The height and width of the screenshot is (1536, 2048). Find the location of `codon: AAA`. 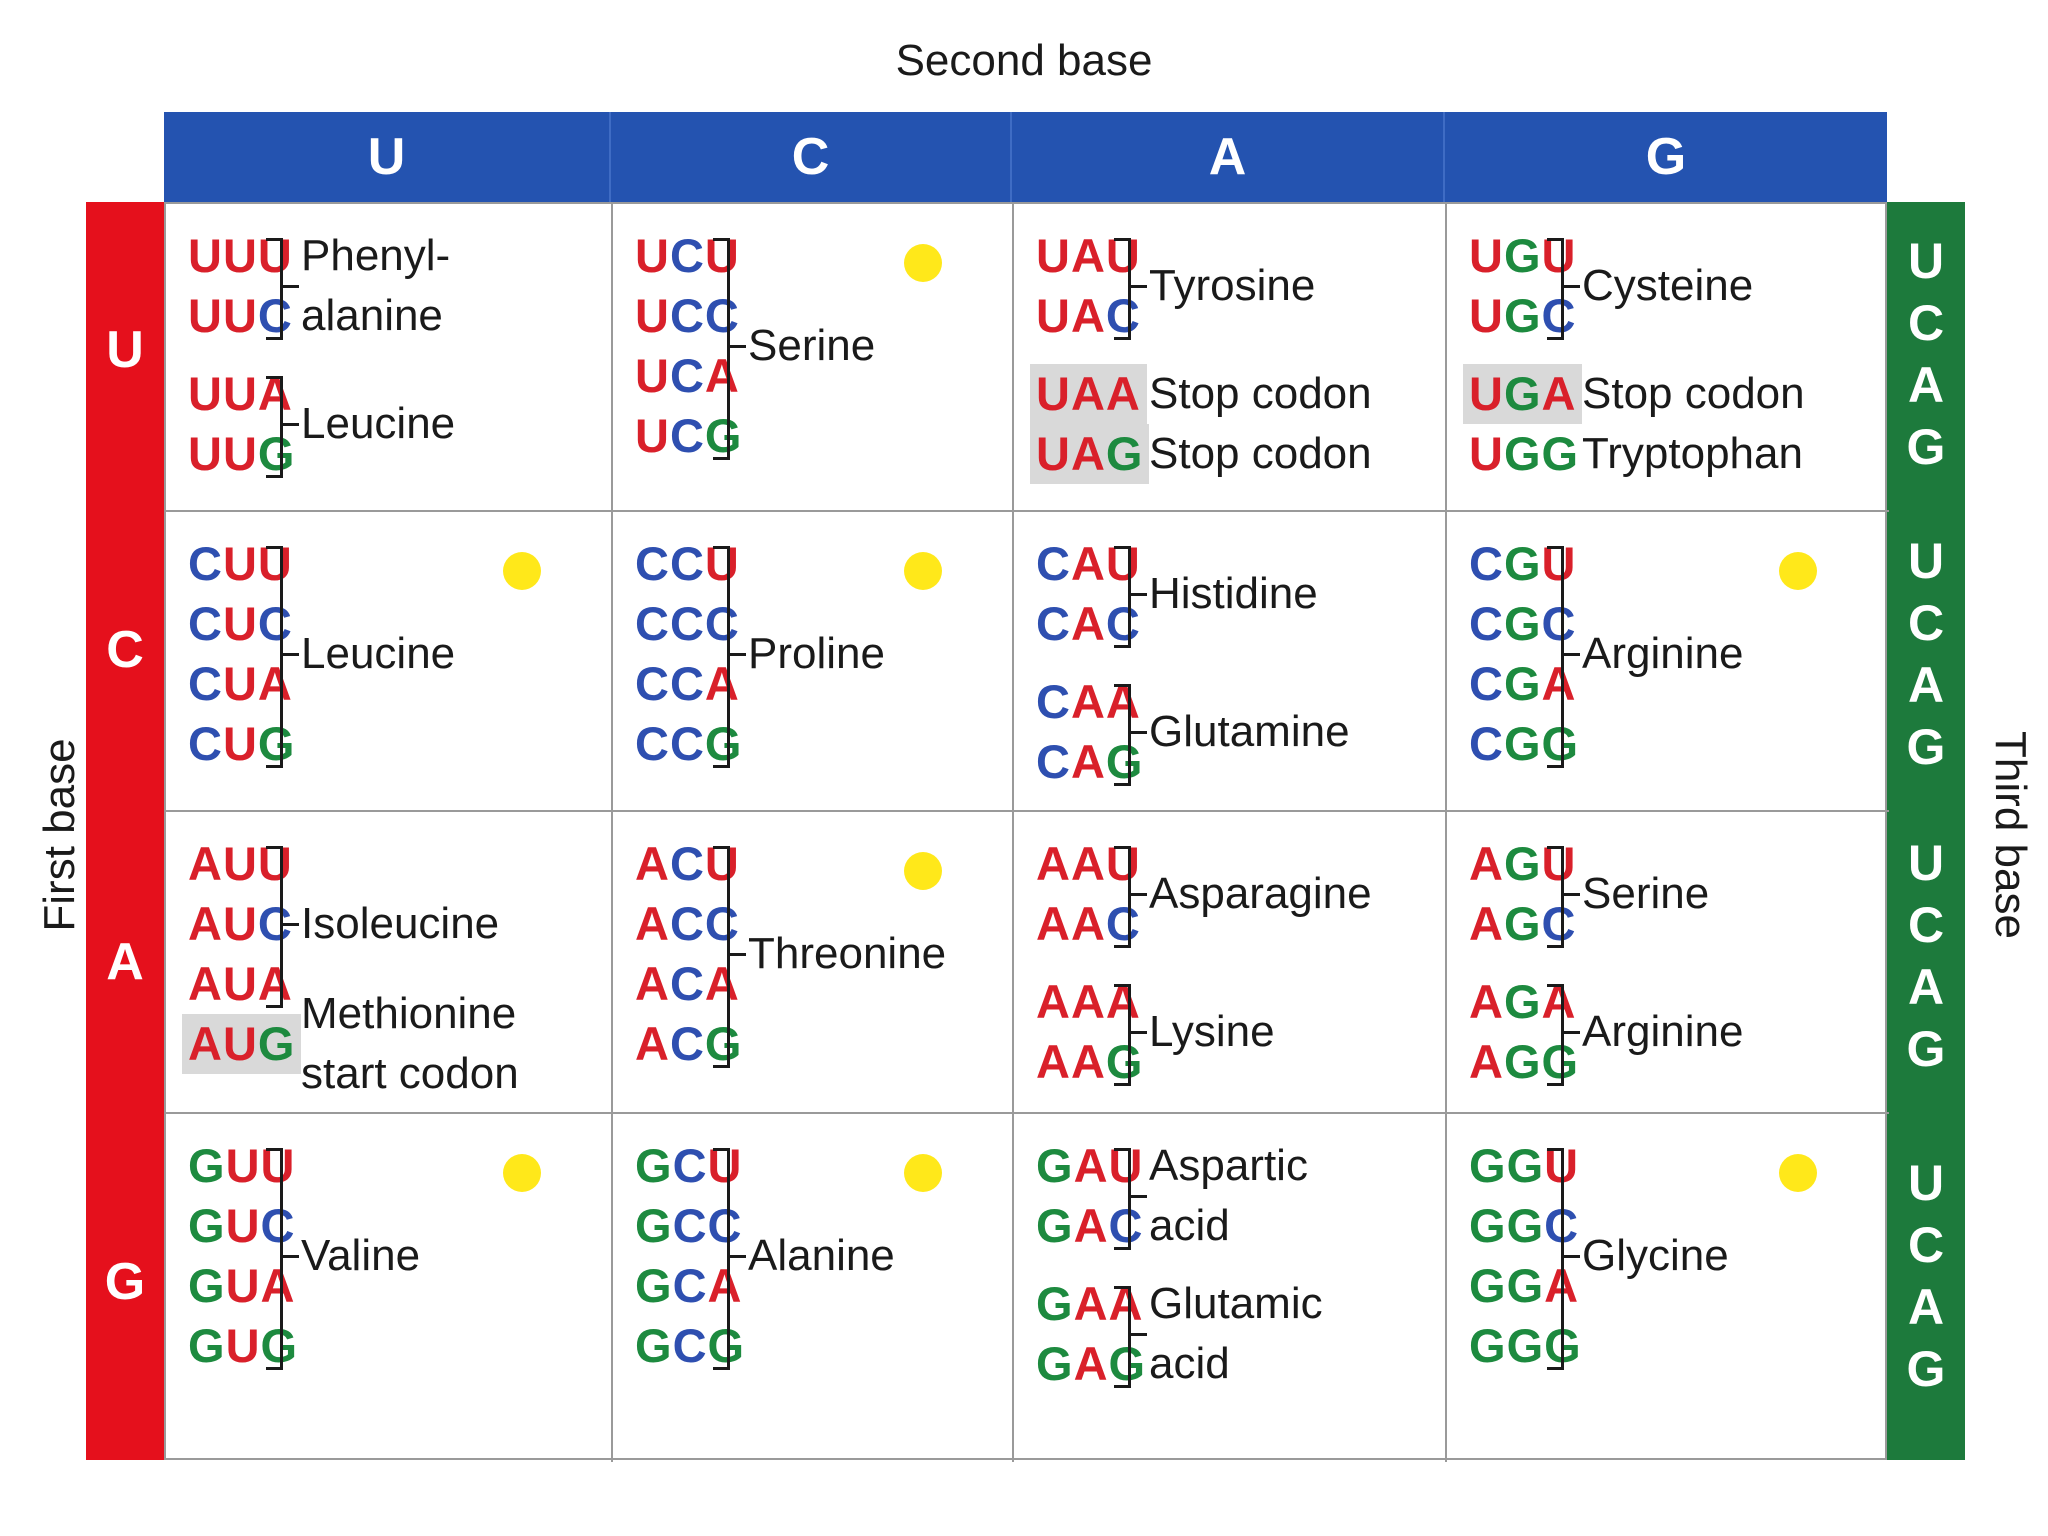

codon: AAA is located at coordinates (1088, 1002).